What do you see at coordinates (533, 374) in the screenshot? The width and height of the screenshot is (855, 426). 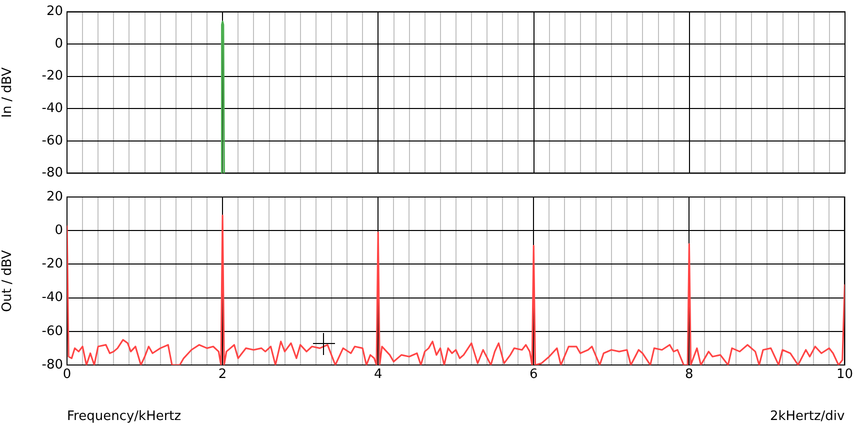 I see `x-tick-label: 6` at bounding box center [533, 374].